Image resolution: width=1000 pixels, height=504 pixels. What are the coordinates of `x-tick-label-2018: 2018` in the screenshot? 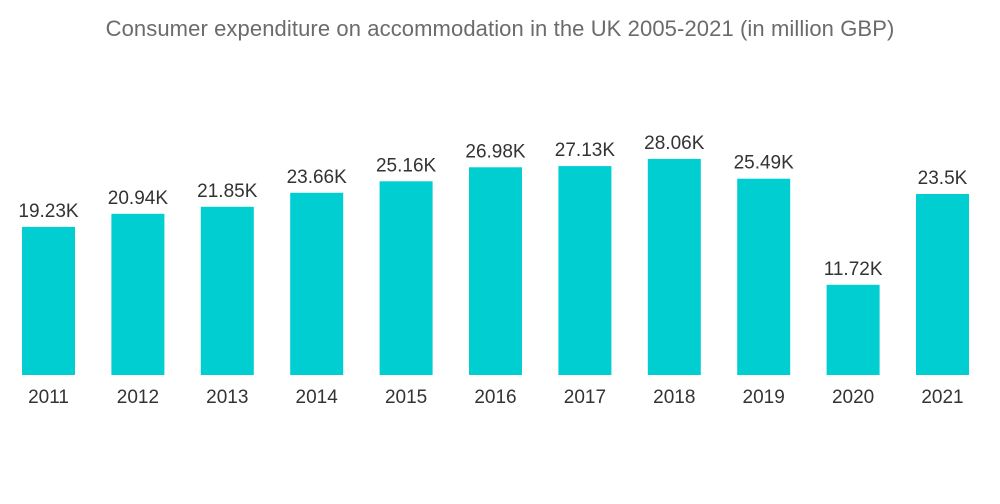 It's located at (674, 397).